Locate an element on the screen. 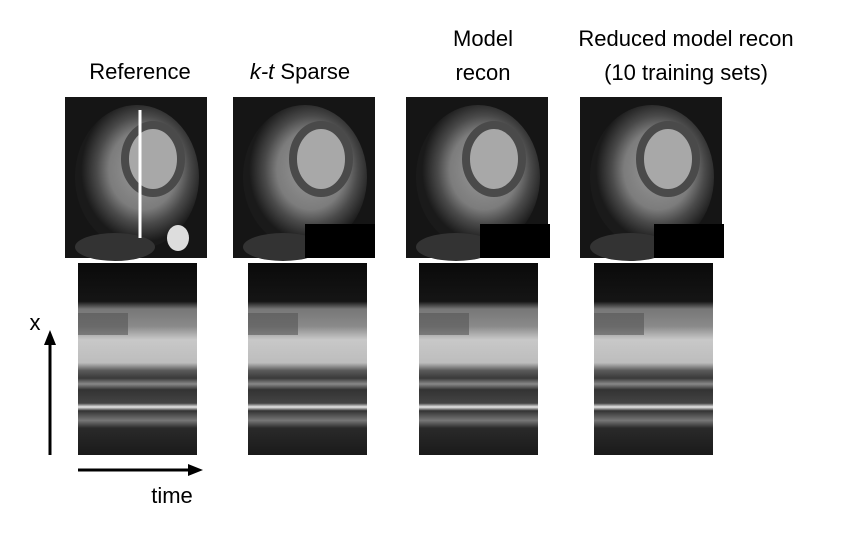 The image size is (855, 559). panel-title: Reduced model recon is located at coordinates (685, 38).